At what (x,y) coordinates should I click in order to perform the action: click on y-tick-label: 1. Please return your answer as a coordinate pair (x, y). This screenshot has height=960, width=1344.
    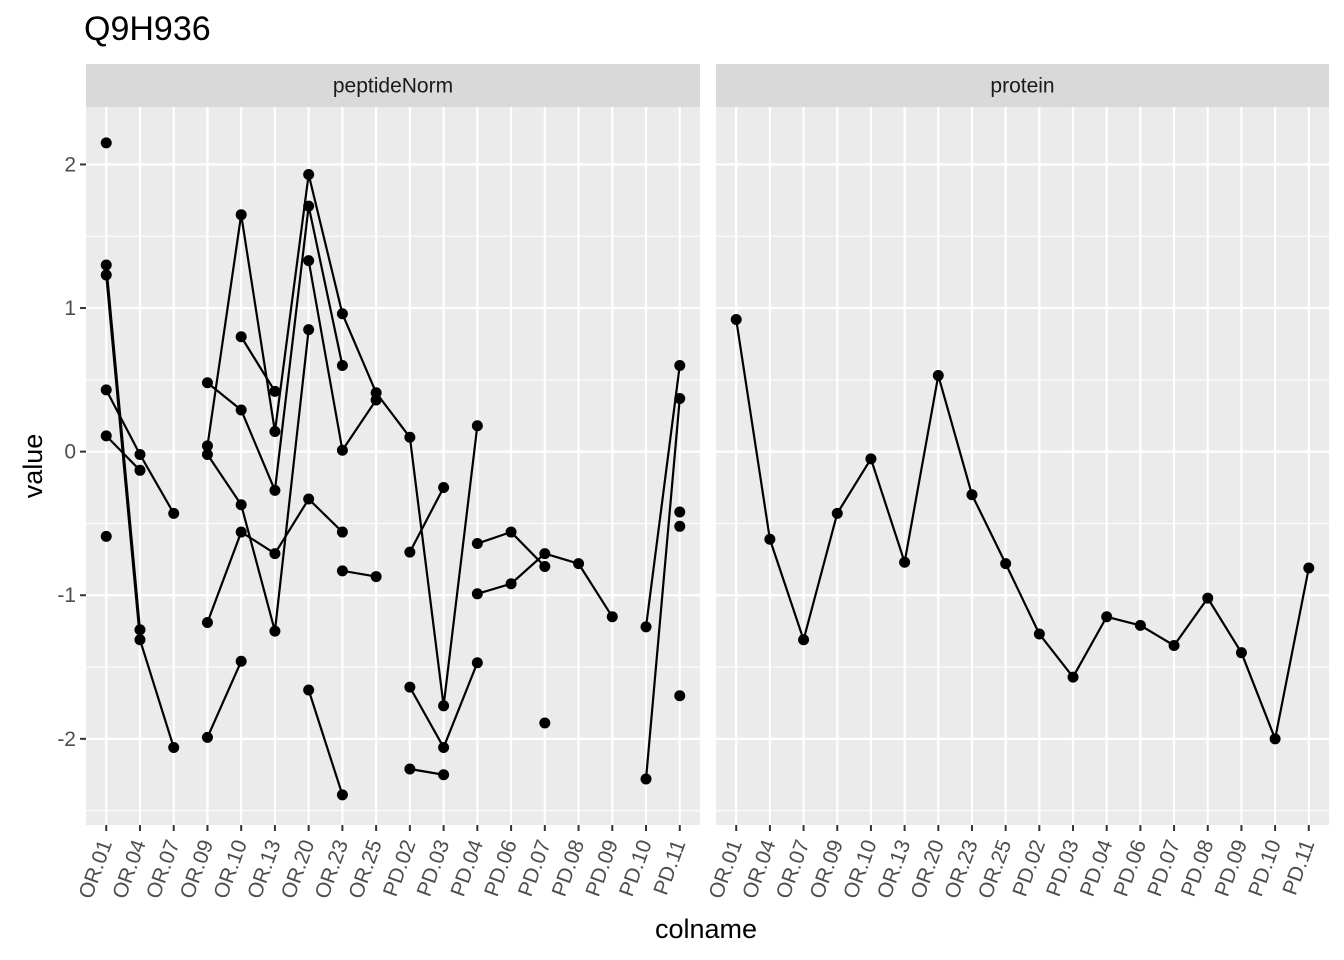
    Looking at the image, I should click on (70, 308).